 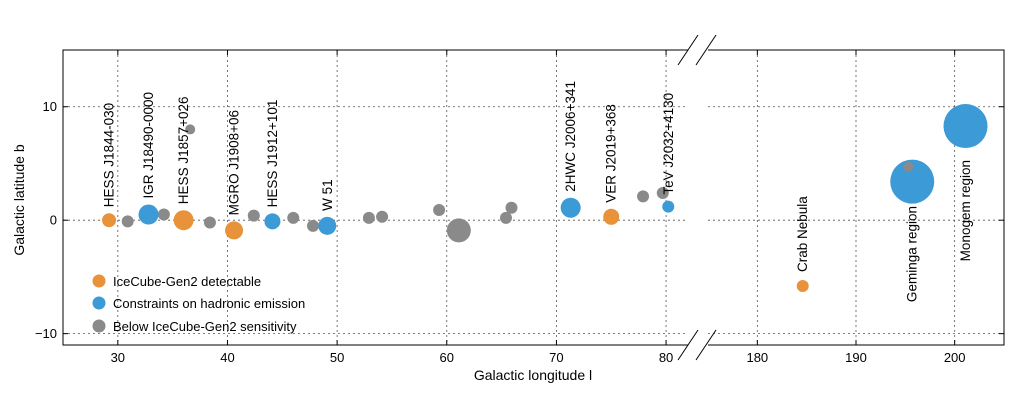 I want to click on y-tick-label: 10, so click(x=50, y=106).